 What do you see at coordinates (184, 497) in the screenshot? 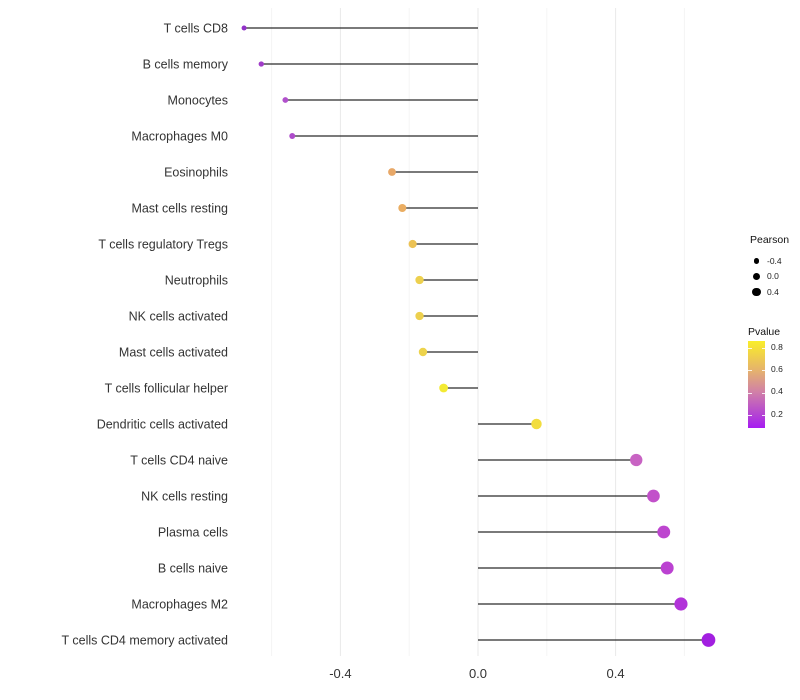
I see `y-axis-label: NK cells resting` at bounding box center [184, 497].